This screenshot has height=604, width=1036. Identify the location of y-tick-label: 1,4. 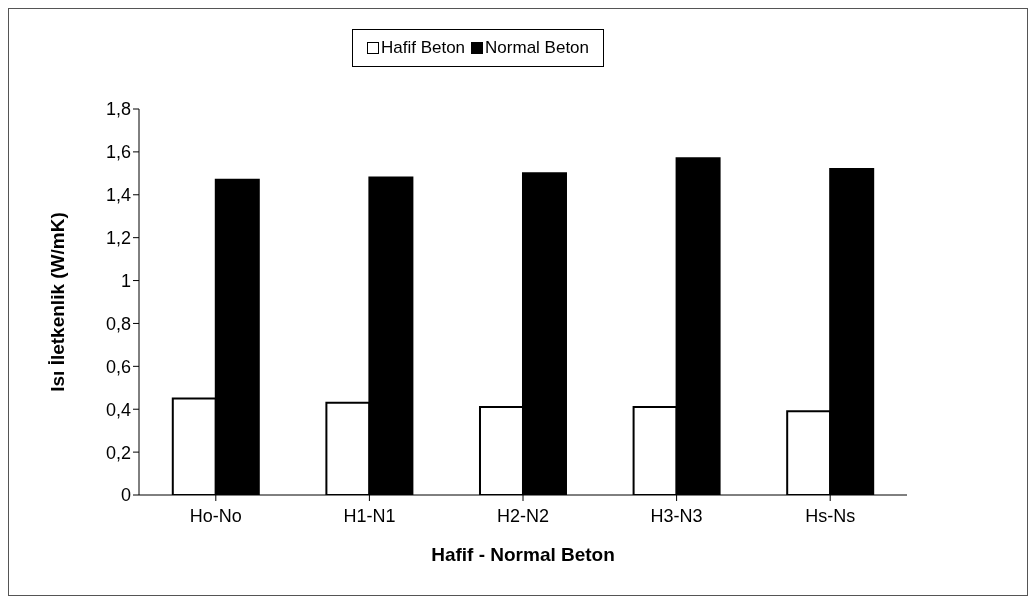
(118, 195).